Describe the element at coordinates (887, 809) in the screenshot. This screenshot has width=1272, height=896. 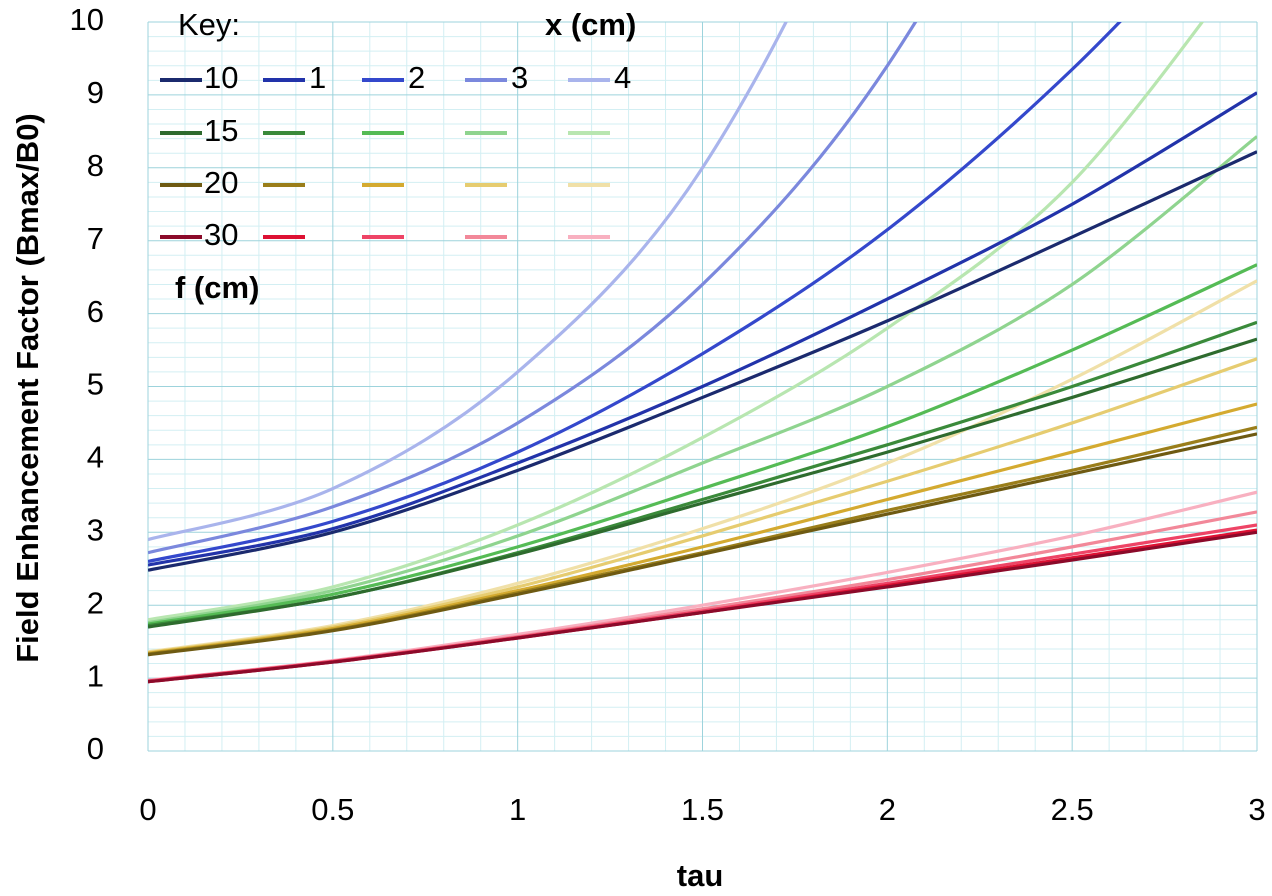
I see `x-tick-label: 2` at that location.